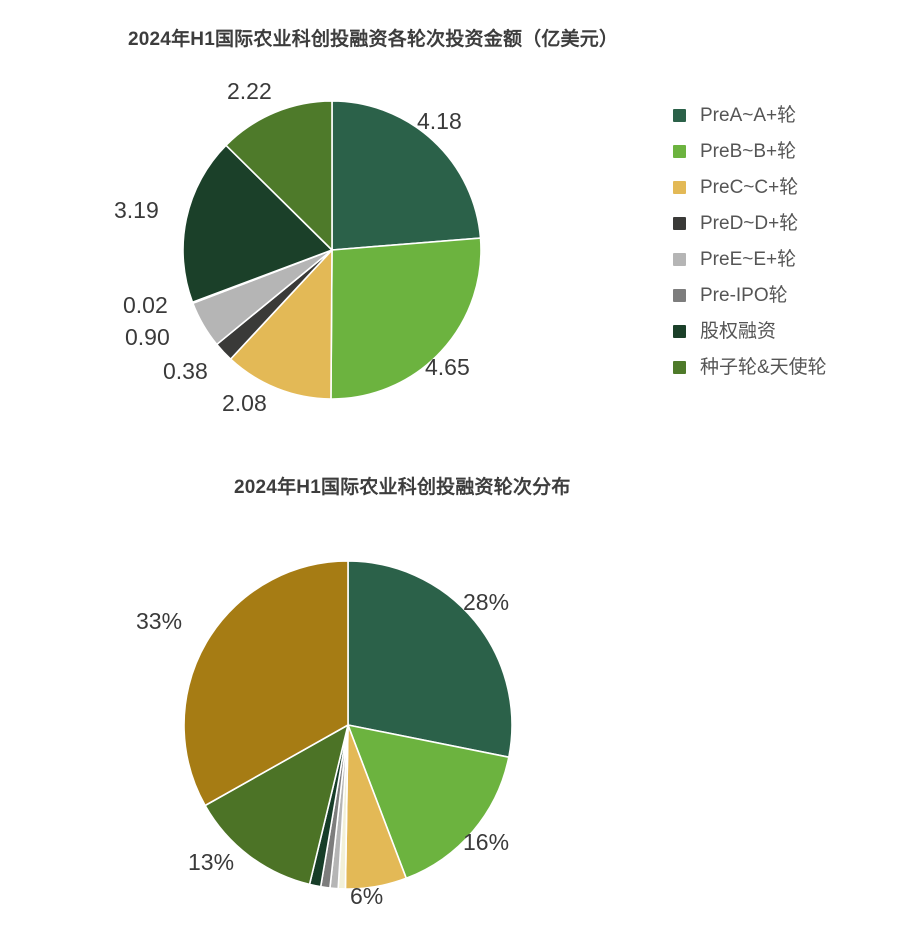 Image resolution: width=912 pixels, height=937 pixels. I want to click on pie-value-label: 28%, so click(486, 602).